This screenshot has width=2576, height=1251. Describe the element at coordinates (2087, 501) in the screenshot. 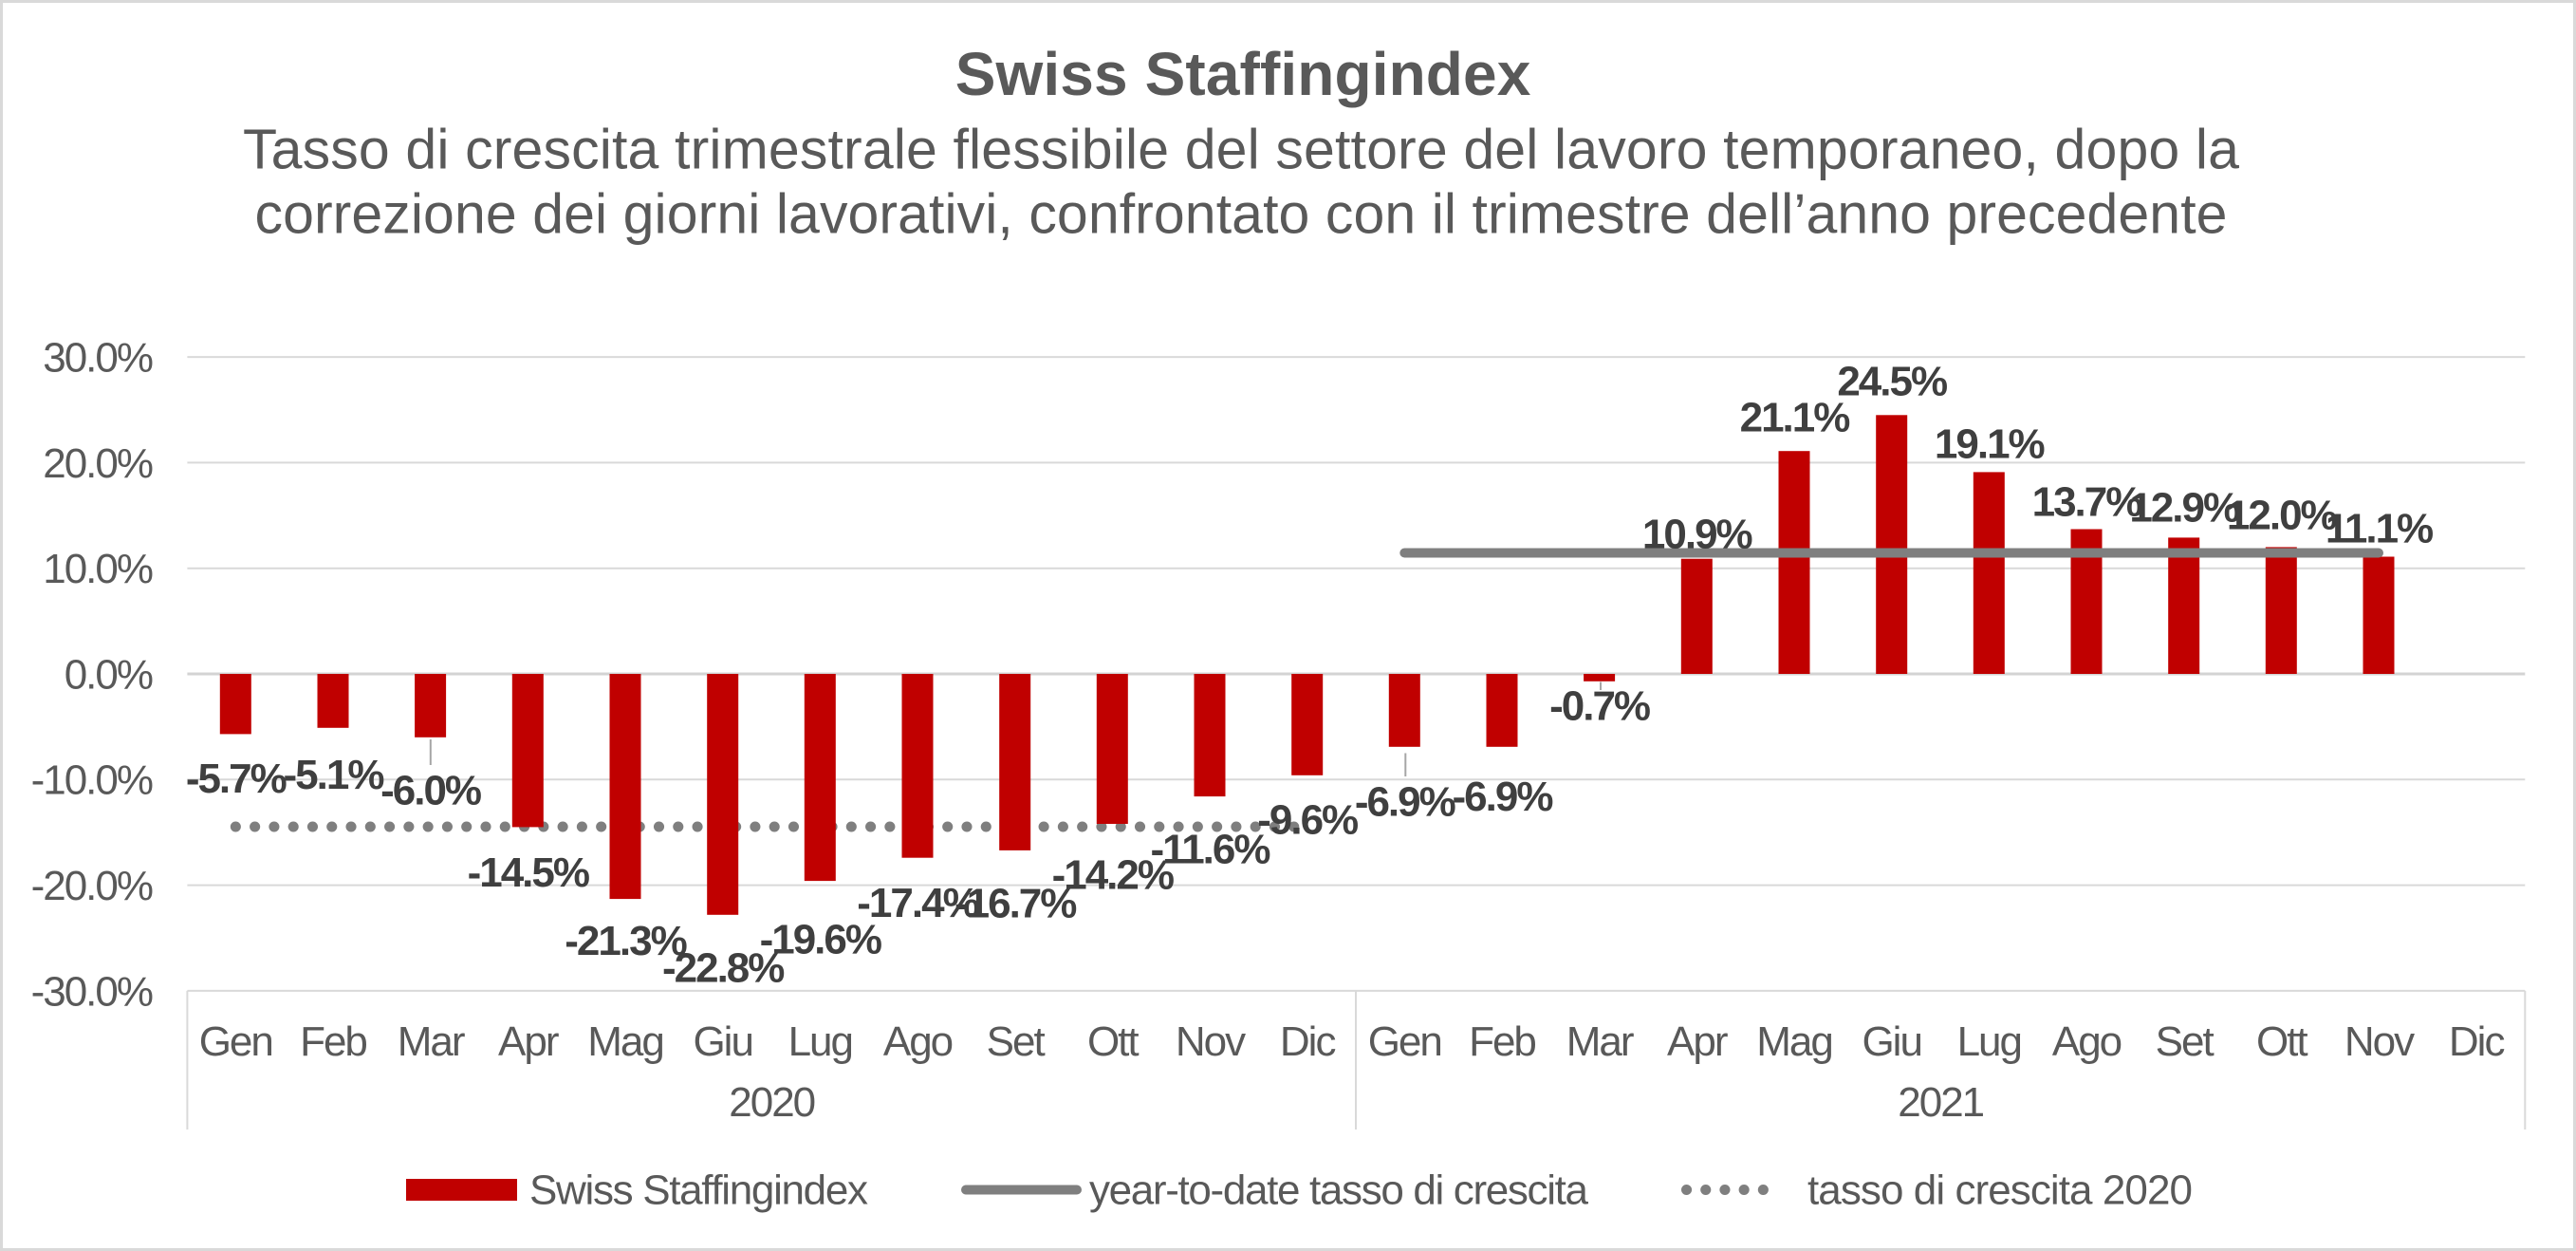

I see `svg-text: 13.7%` at that location.